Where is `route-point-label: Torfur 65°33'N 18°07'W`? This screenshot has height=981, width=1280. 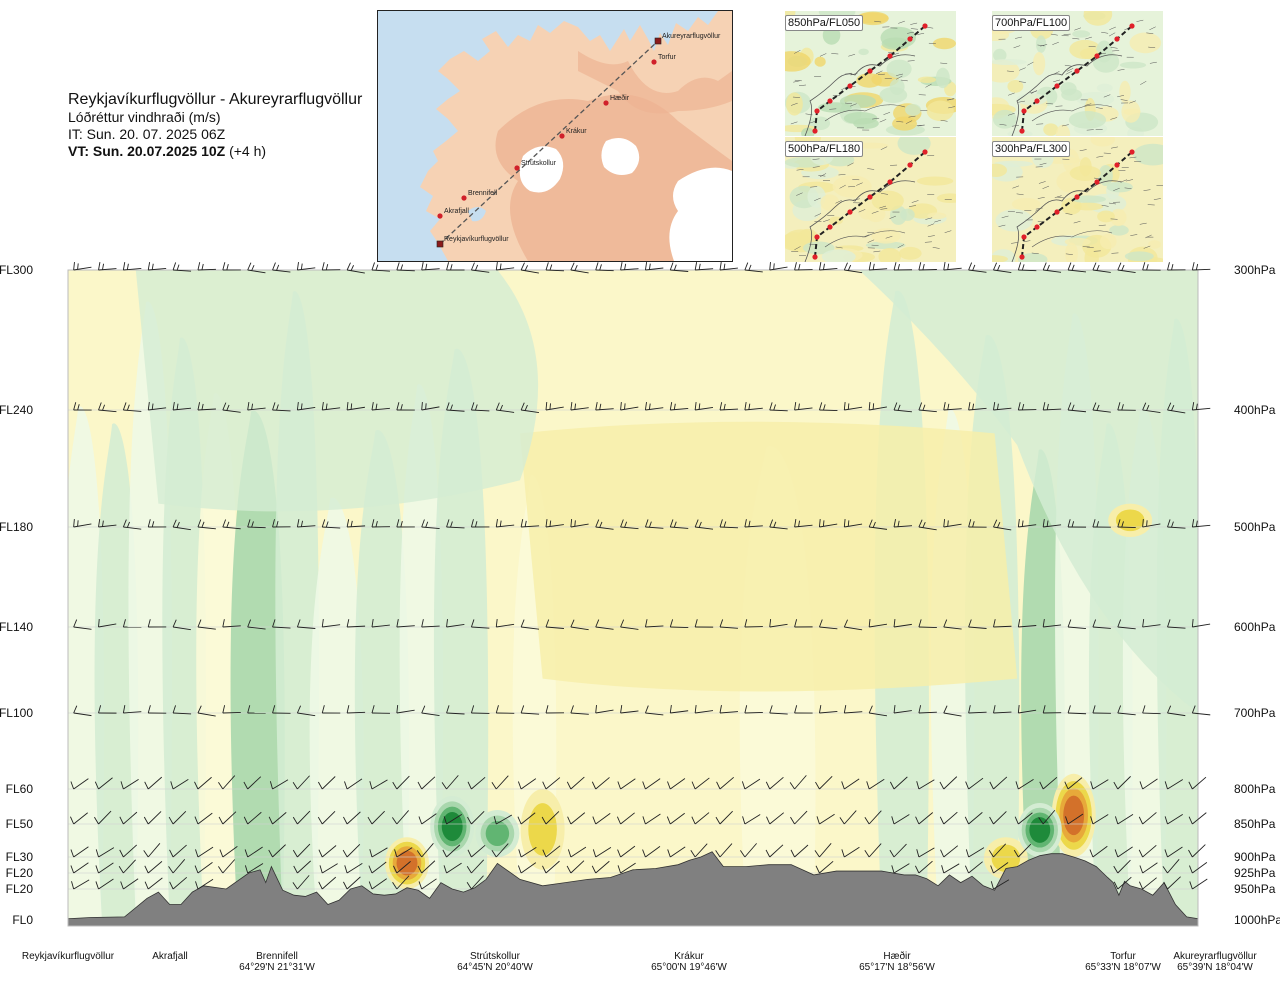 route-point-label: Torfur 65°33'N 18°07'W is located at coordinates (1123, 962).